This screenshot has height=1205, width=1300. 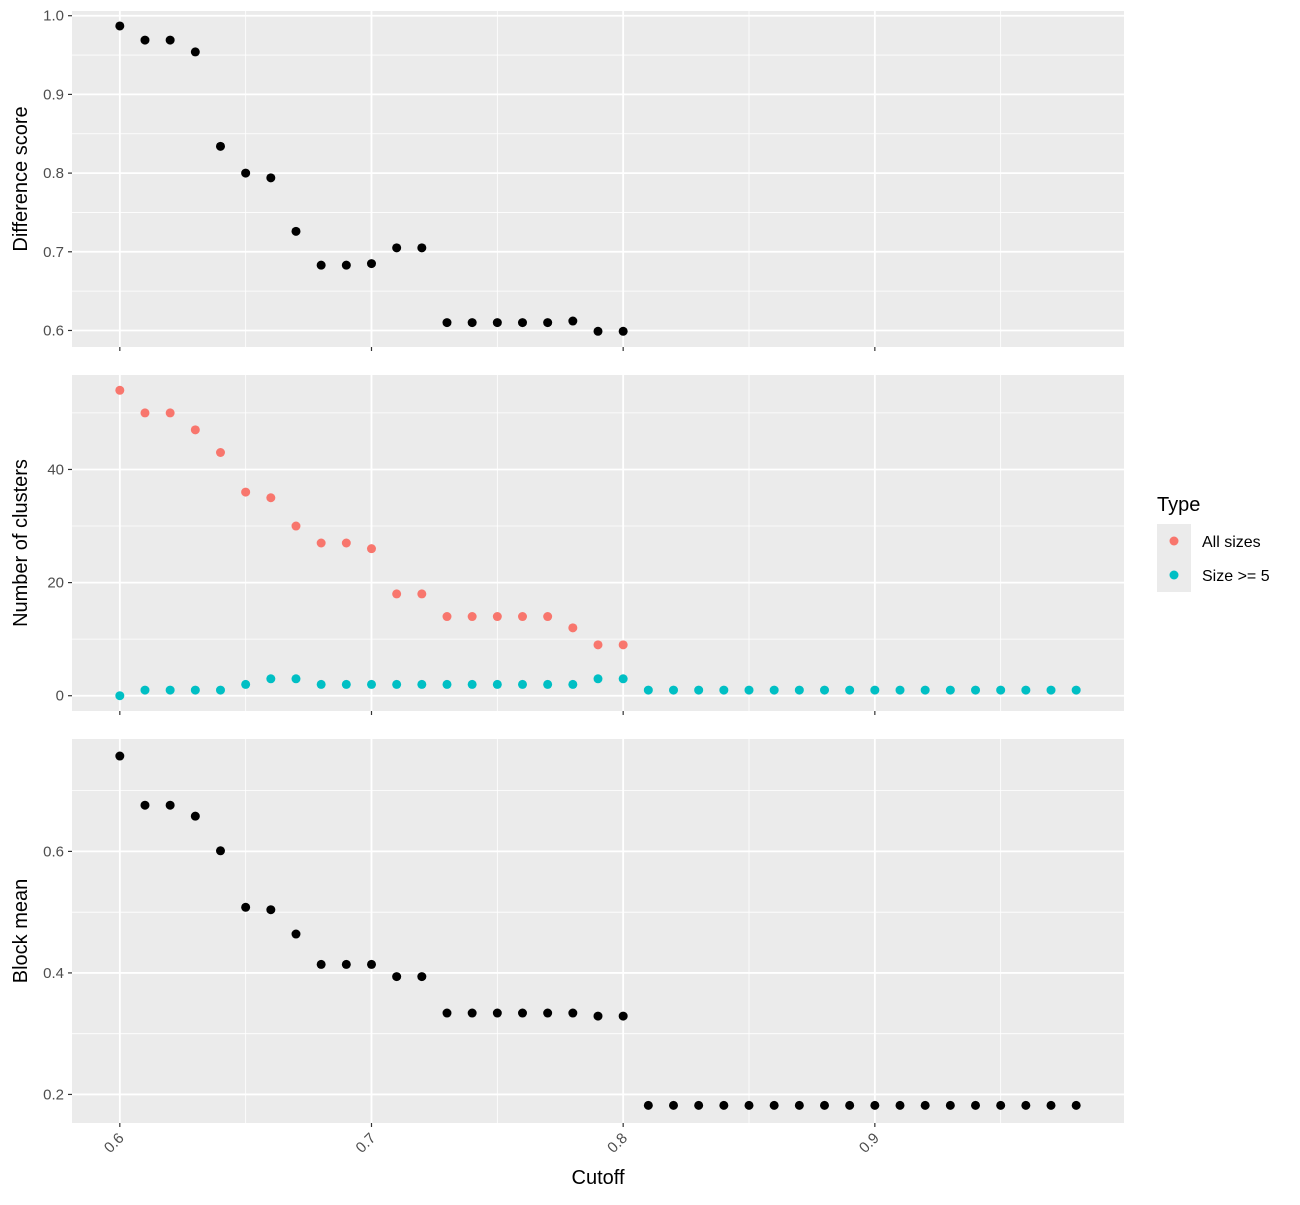 I want to click on legend-title: Type, so click(x=1178, y=505).